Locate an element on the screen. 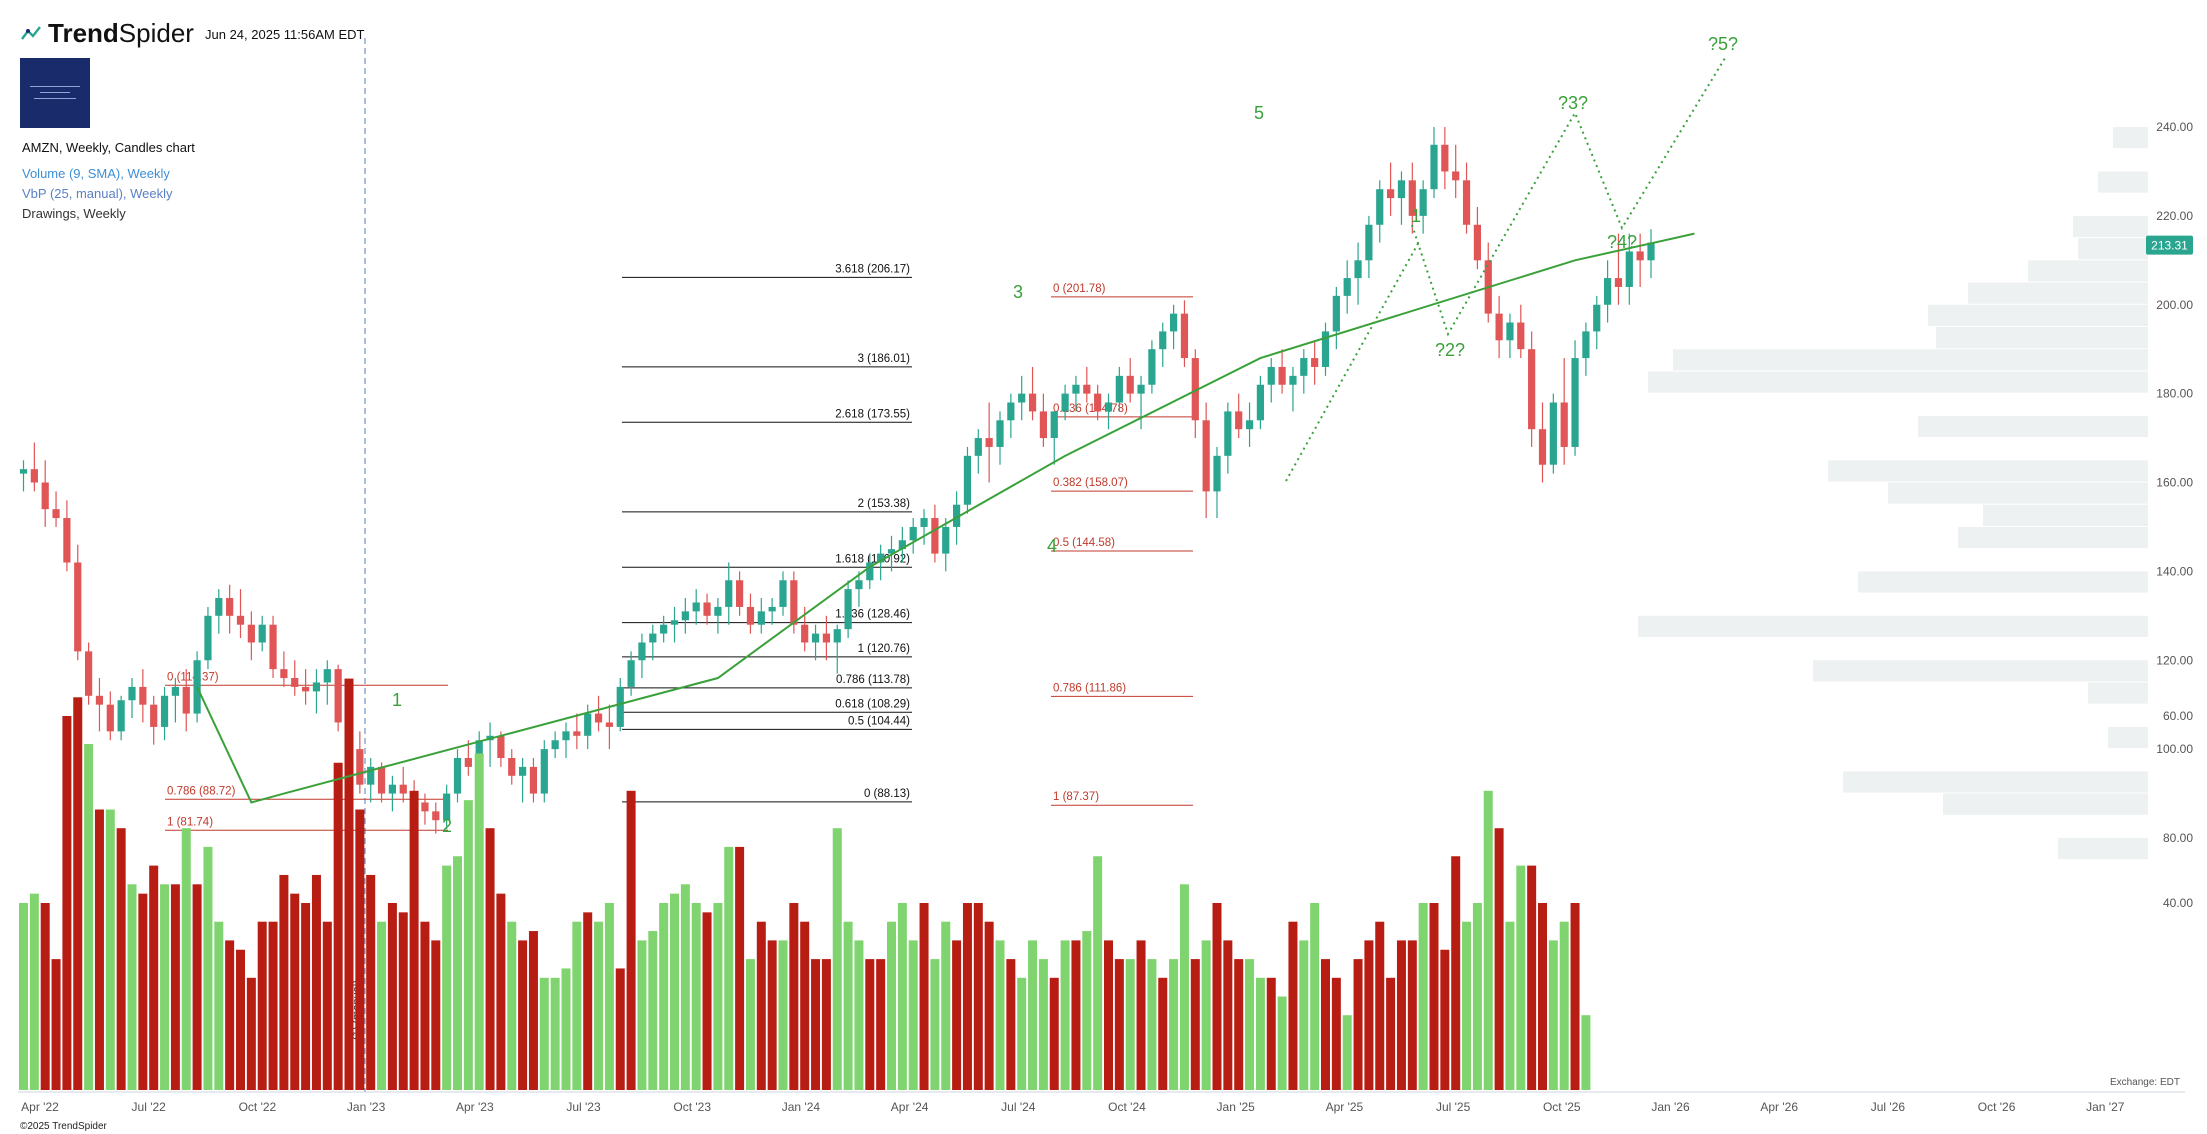  fib-level-label: 1 (81.74) is located at coordinates (190, 822).